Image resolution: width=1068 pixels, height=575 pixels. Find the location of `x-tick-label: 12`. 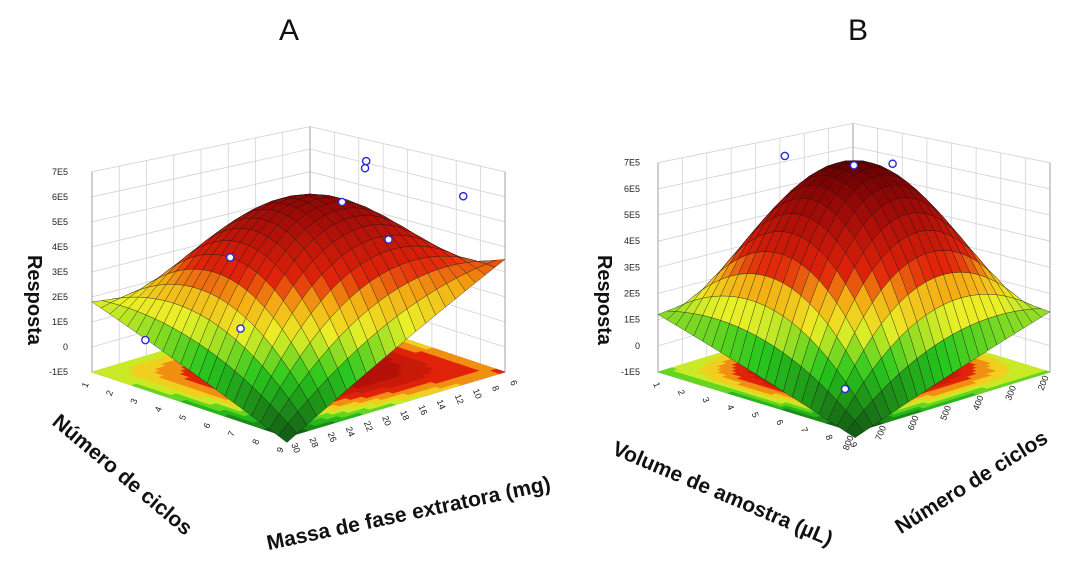

x-tick-label: 12 is located at coordinates (459, 399).